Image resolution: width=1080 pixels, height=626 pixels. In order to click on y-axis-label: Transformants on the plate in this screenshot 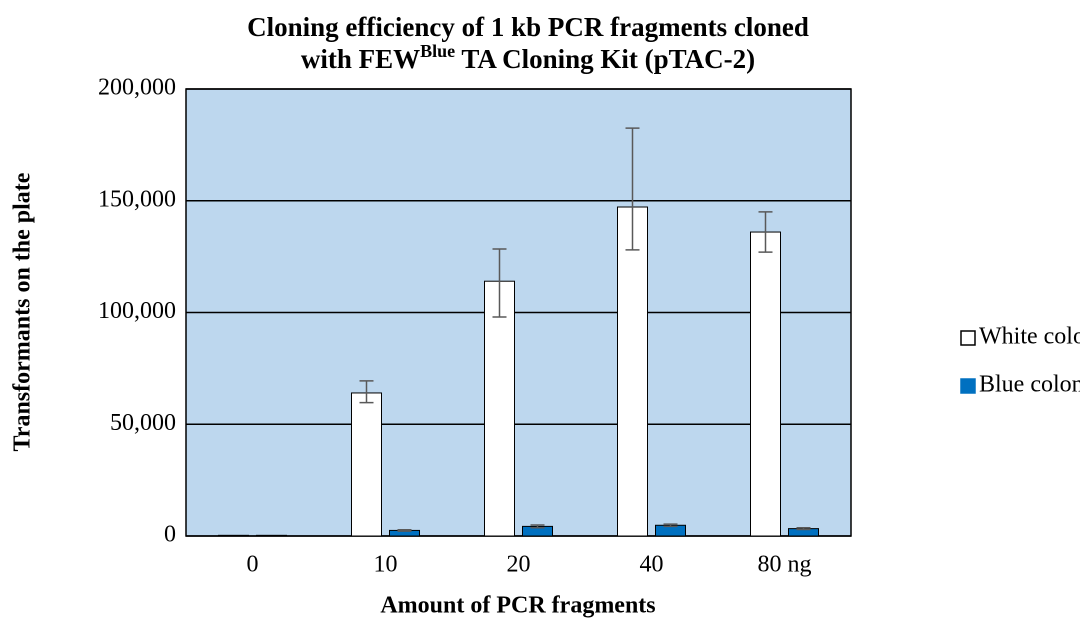, I will do `click(23, 311)`.